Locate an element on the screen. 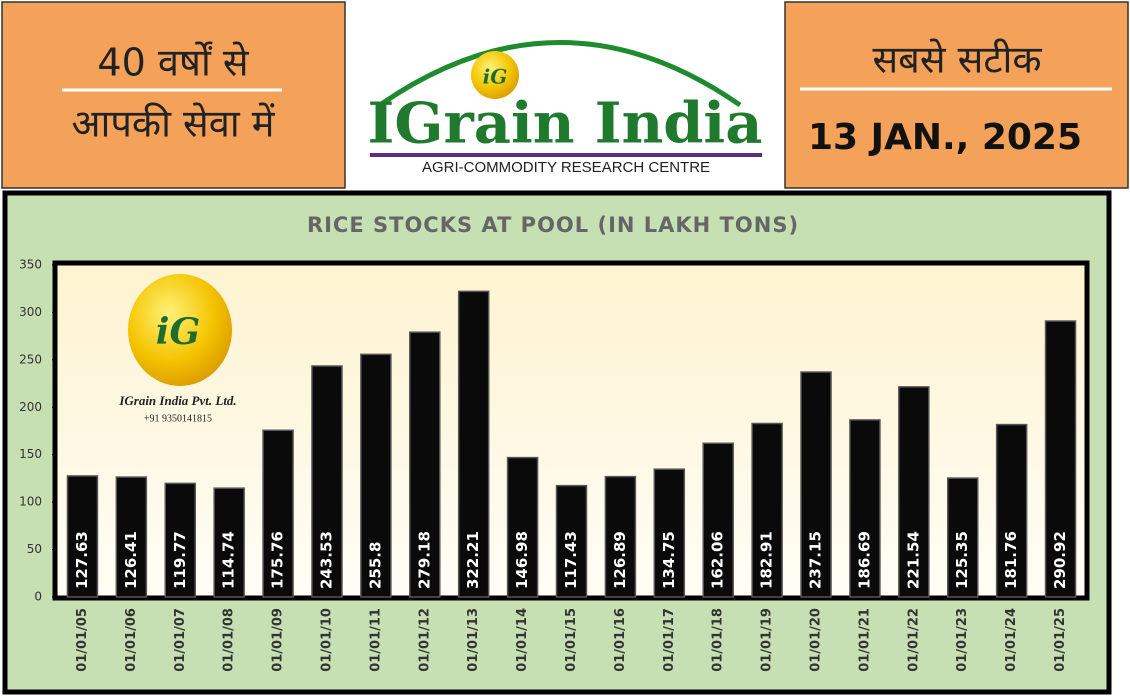 The image size is (1130, 696). value-label: 175.76 is located at coordinates (278, 560).